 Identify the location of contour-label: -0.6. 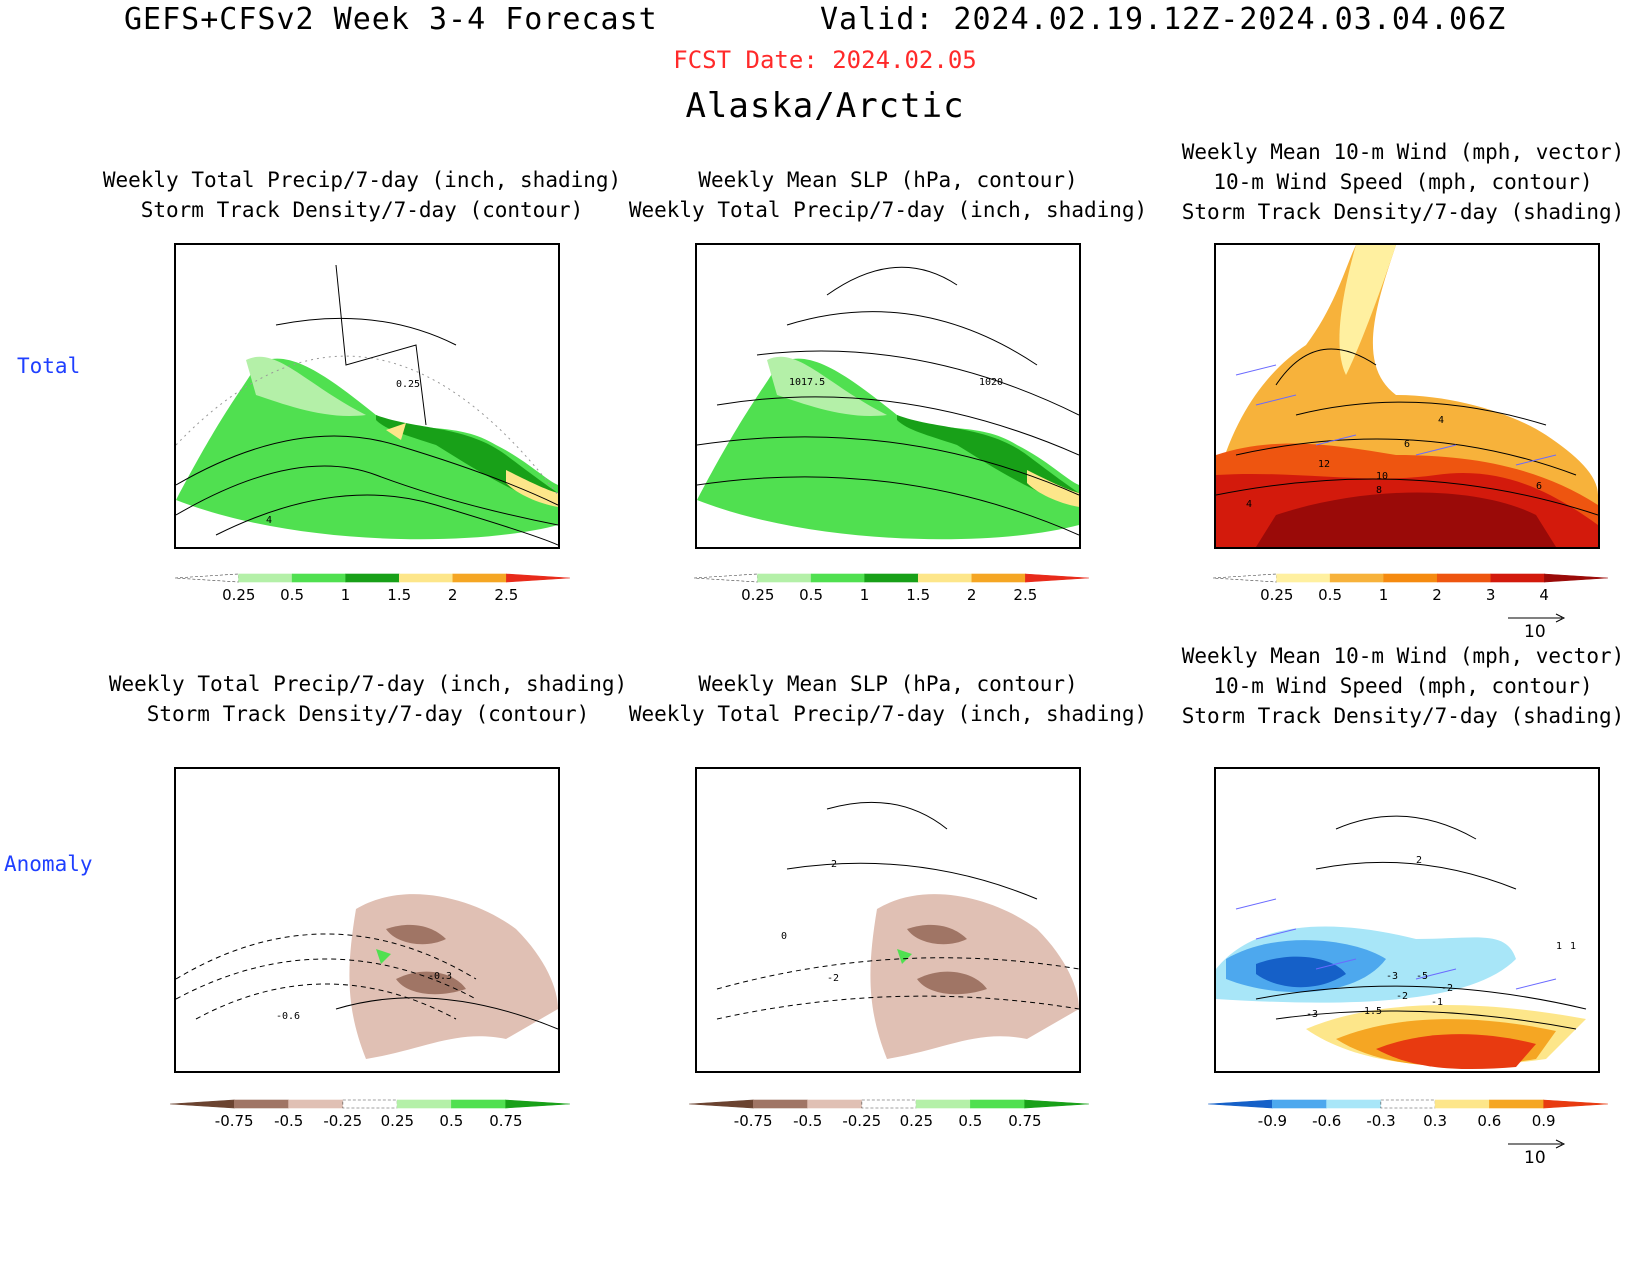
(288, 1016).